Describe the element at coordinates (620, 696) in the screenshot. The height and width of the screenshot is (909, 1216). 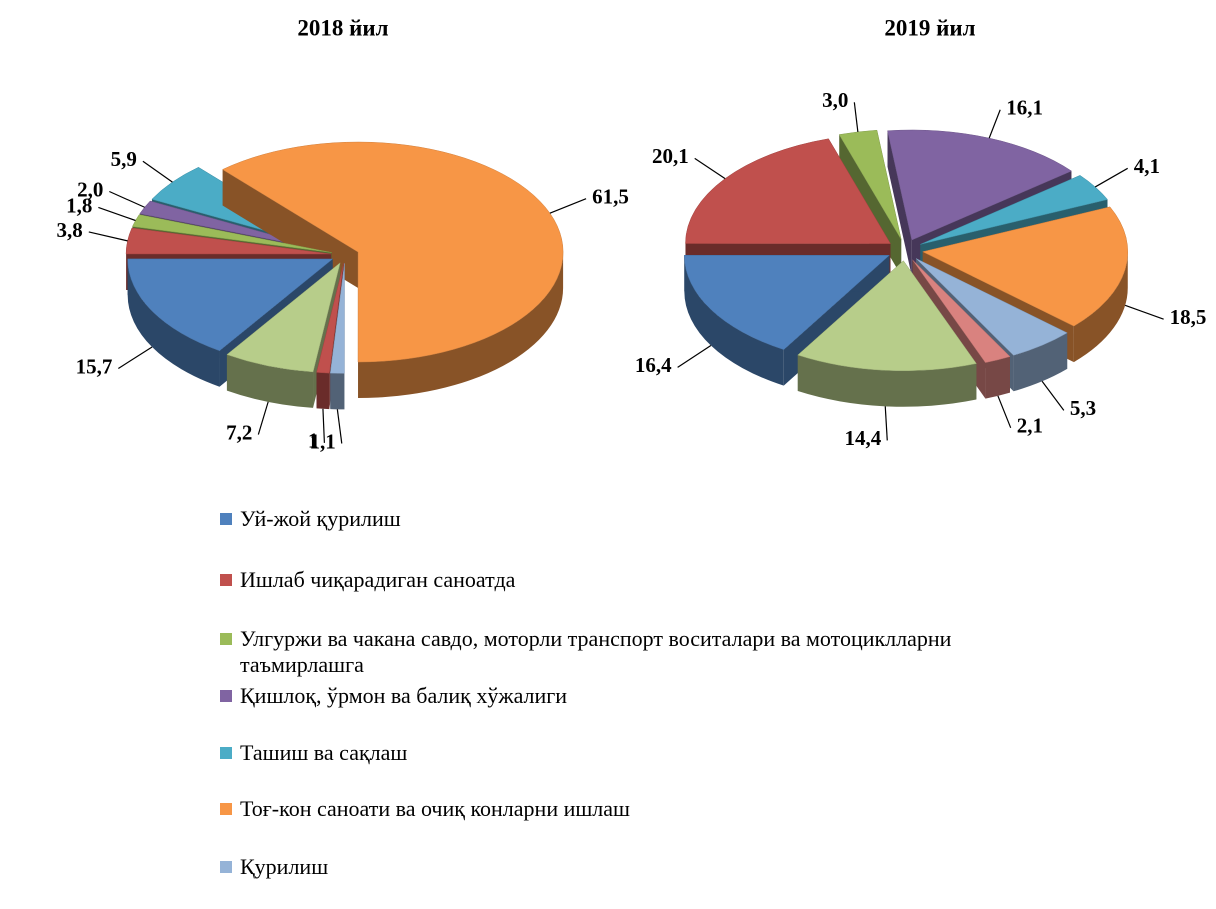
I see `legend-item: Қишлоқ, ўрмон ва балиқ хўжалиги` at that location.